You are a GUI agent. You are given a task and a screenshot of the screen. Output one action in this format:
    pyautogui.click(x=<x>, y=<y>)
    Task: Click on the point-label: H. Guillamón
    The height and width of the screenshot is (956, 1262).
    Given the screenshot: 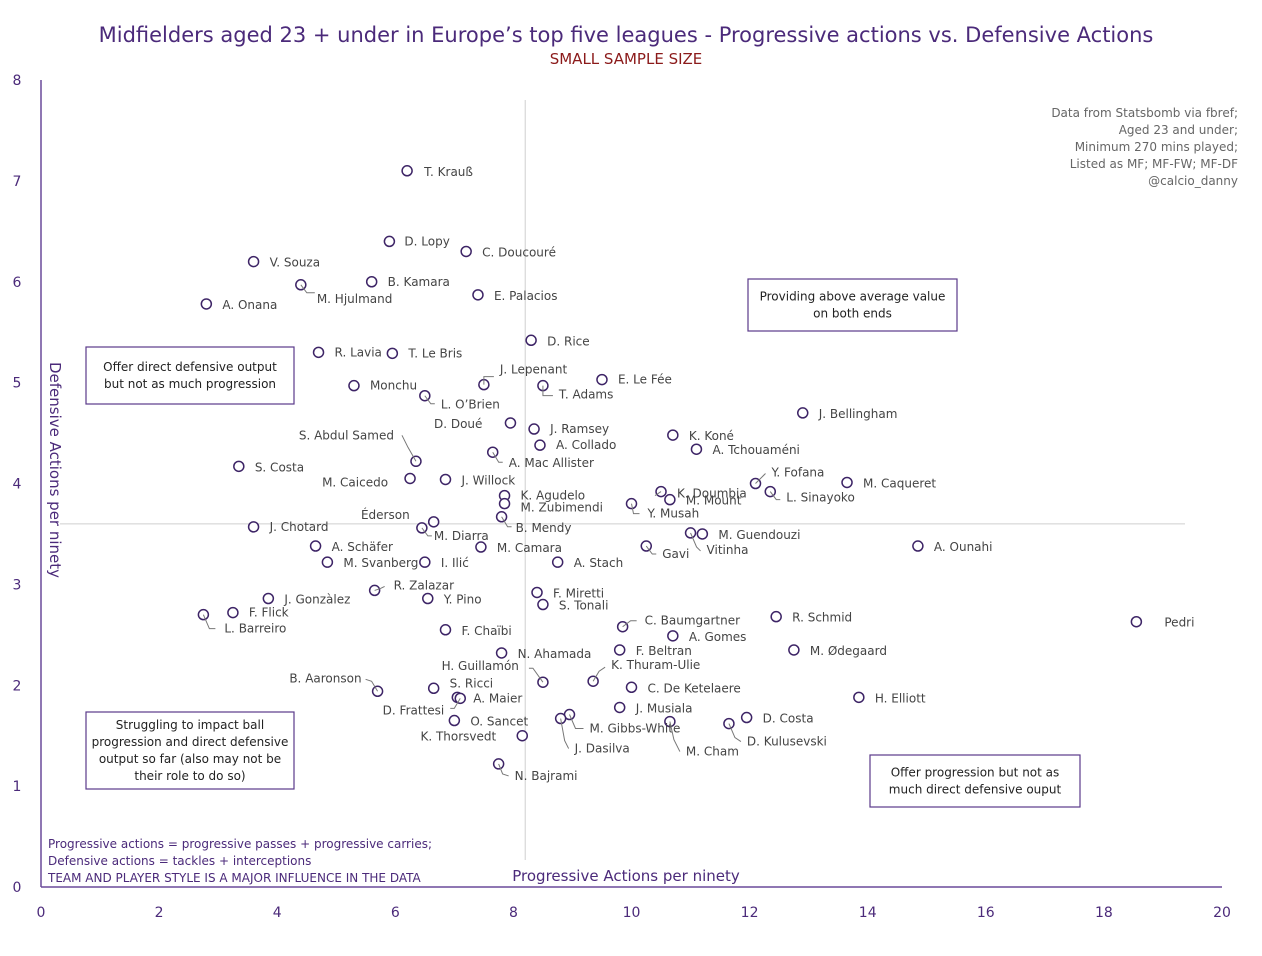 What is the action you would take?
    pyautogui.click(x=480, y=666)
    